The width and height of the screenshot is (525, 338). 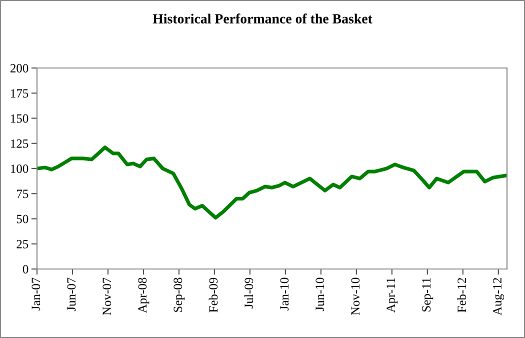 I want to click on x-tick-label: Apr-11, so click(x=392, y=295).